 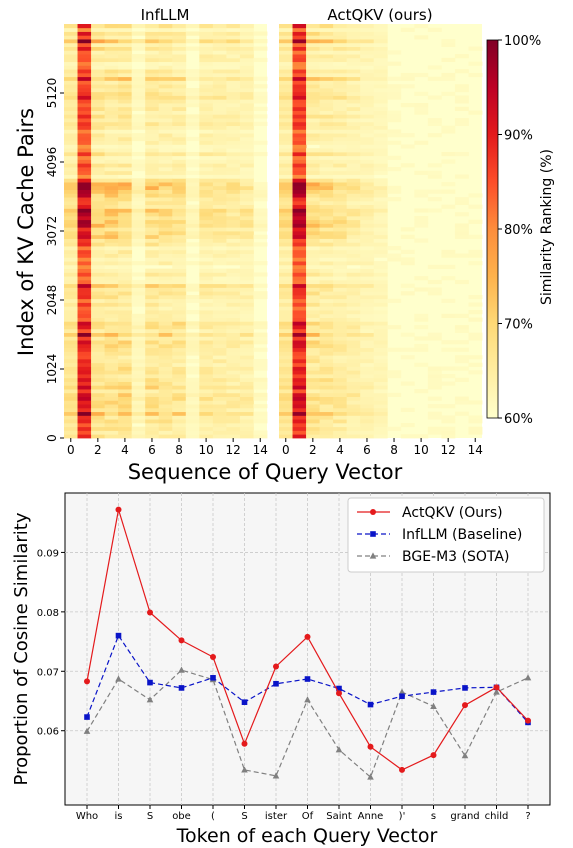 What do you see at coordinates (98, 450) in the screenshot?
I see `heatmap-x-tick-label: 2` at bounding box center [98, 450].